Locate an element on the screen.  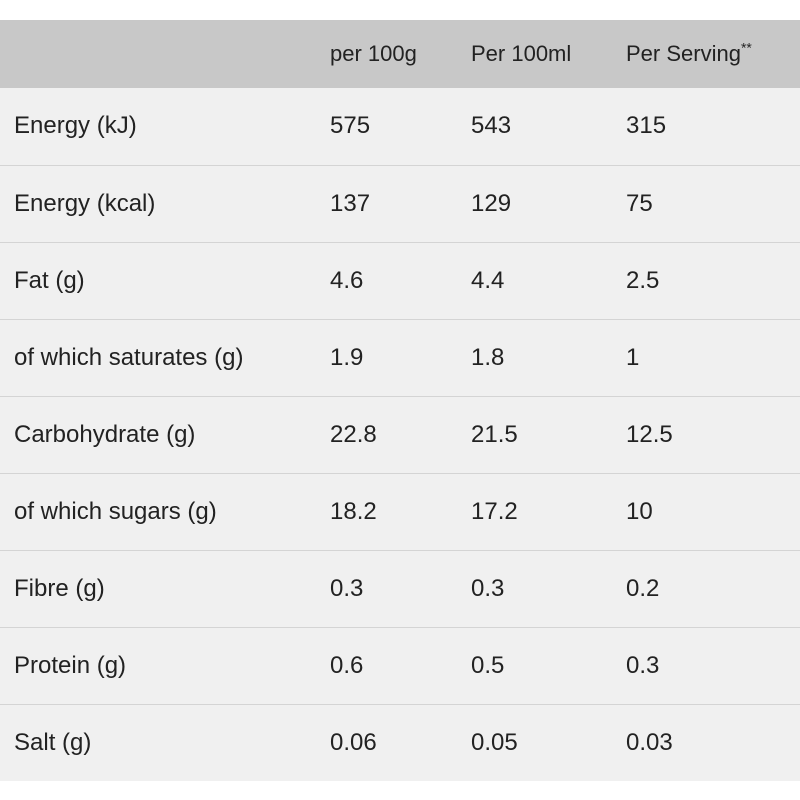
table-row: Carbohydrate (g) 22.8 21.5 12.5 is located at coordinates (400, 434).